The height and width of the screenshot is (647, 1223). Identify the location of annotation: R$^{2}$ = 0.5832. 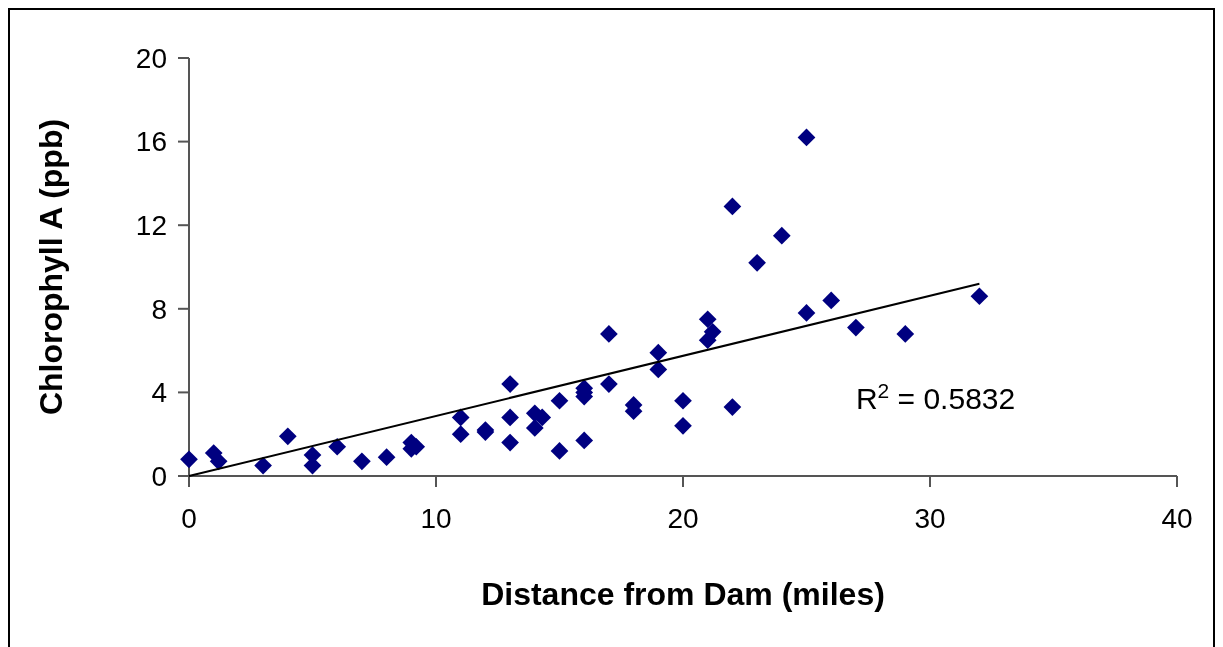
(935, 397).